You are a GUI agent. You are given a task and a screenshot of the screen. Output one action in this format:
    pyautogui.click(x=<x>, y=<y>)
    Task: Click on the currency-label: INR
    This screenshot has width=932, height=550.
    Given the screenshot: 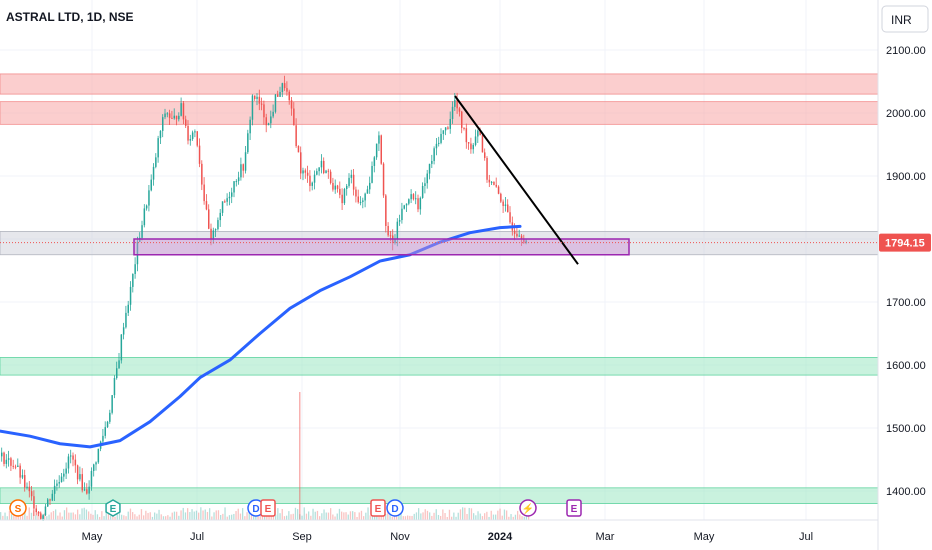 What is the action you would take?
    pyautogui.click(x=901, y=20)
    